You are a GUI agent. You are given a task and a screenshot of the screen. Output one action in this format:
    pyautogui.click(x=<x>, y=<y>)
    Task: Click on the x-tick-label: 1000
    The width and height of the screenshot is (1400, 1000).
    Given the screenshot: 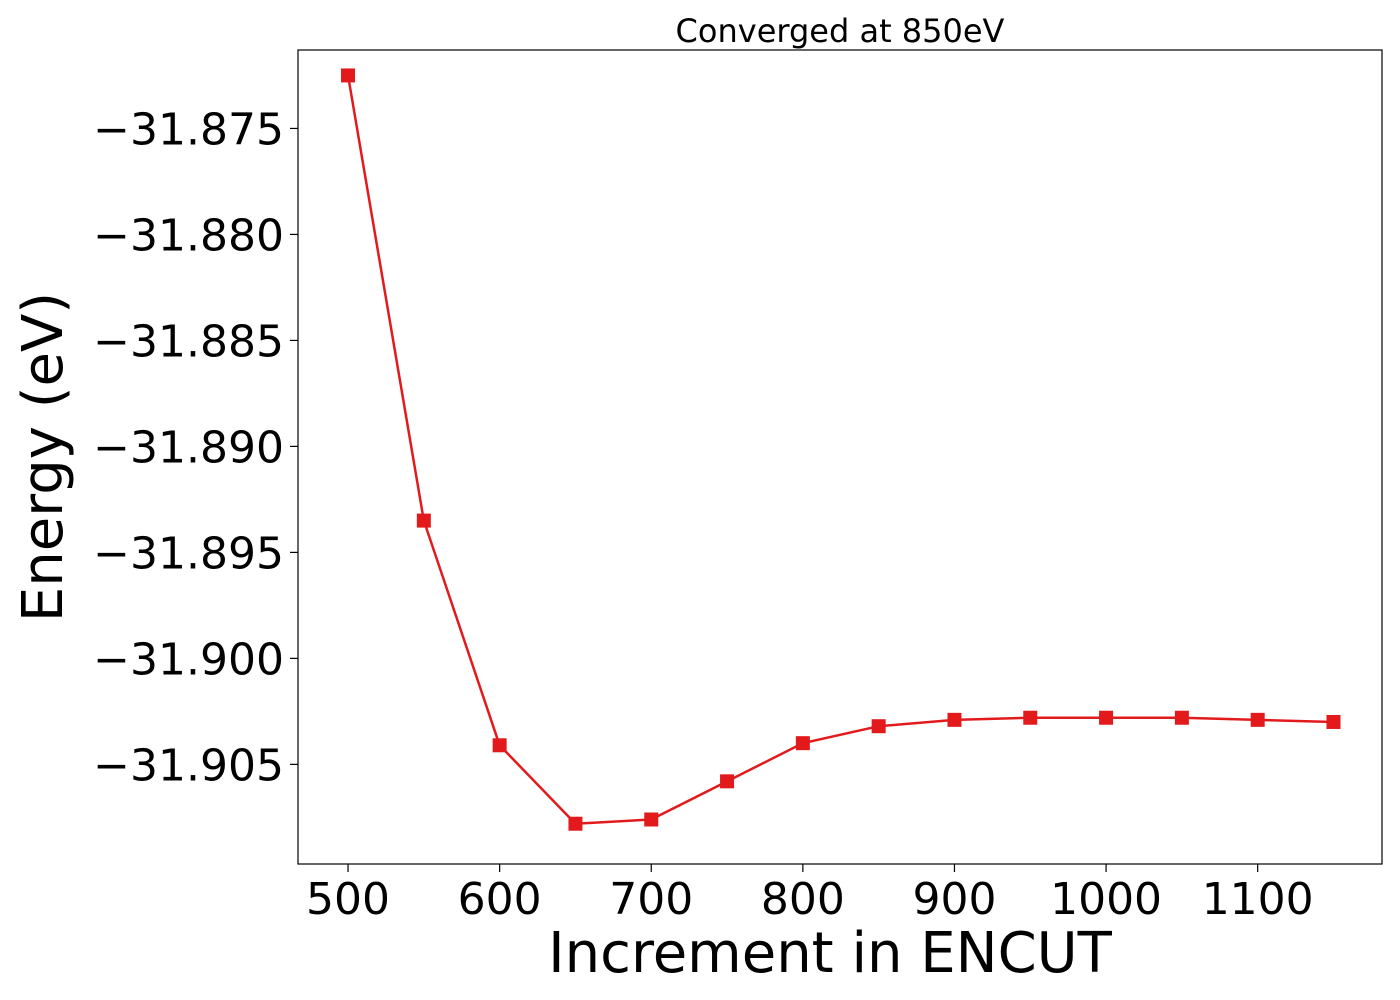 What is the action you would take?
    pyautogui.click(x=1106, y=899)
    